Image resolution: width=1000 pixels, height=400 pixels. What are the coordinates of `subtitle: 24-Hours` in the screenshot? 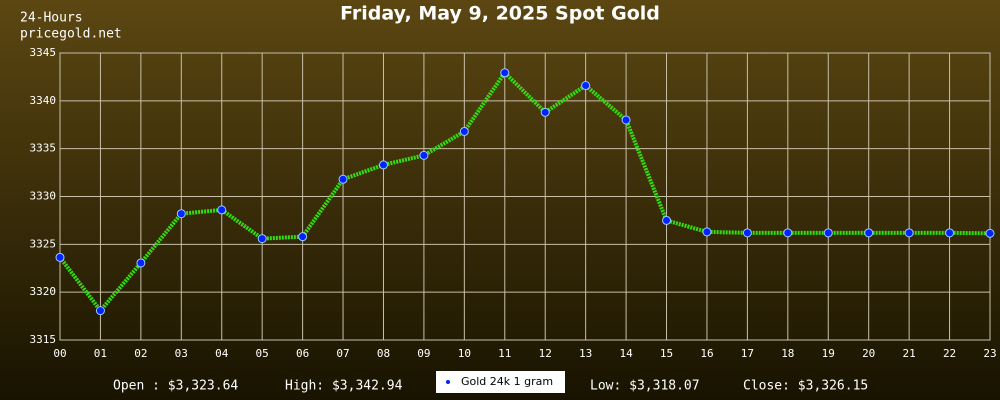 It's located at (51, 18).